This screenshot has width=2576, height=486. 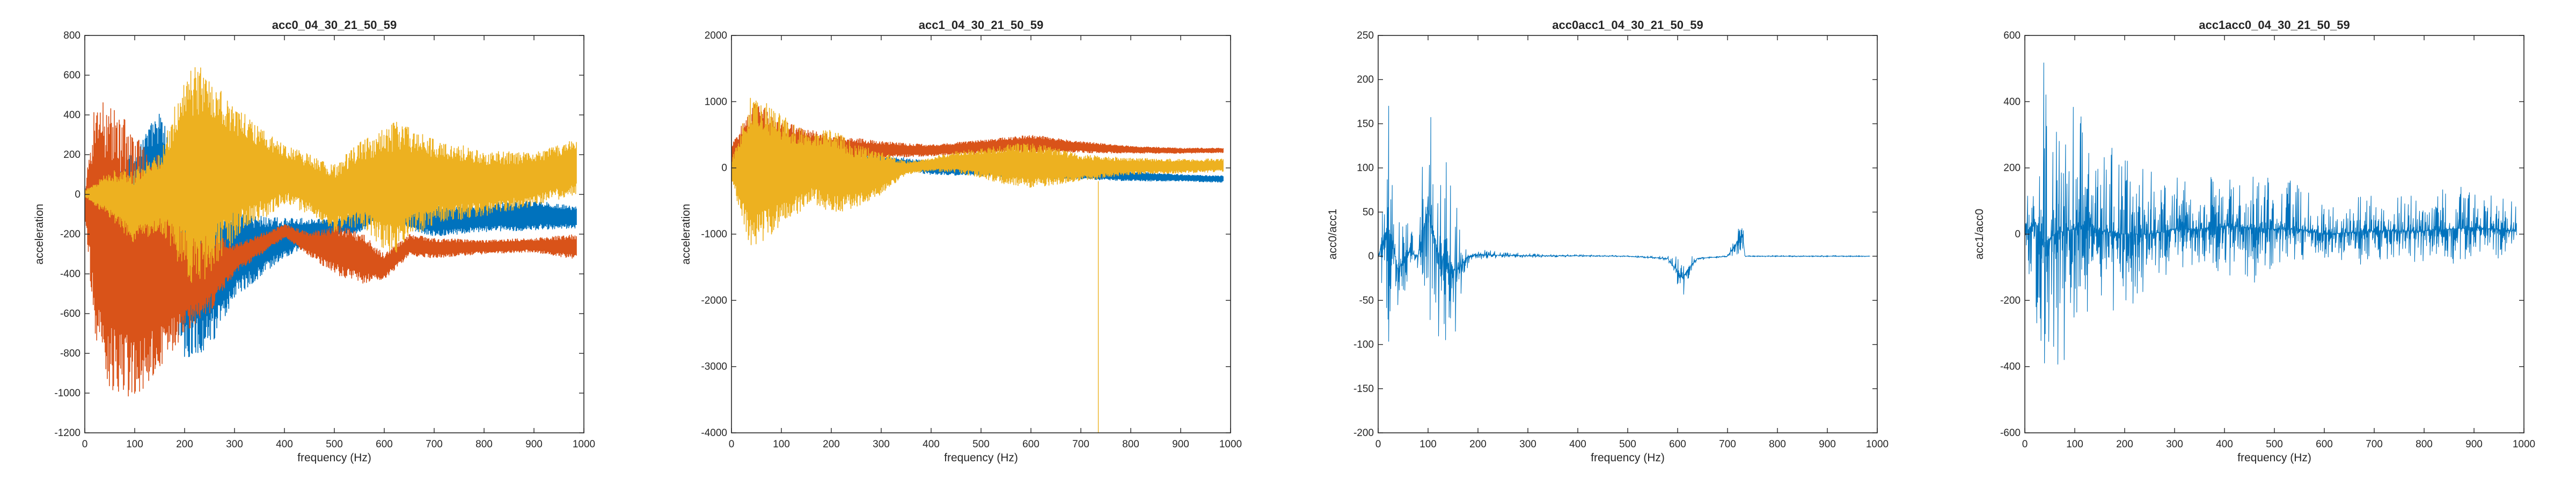 I want to click on series-2-line, so click(x=331, y=249).